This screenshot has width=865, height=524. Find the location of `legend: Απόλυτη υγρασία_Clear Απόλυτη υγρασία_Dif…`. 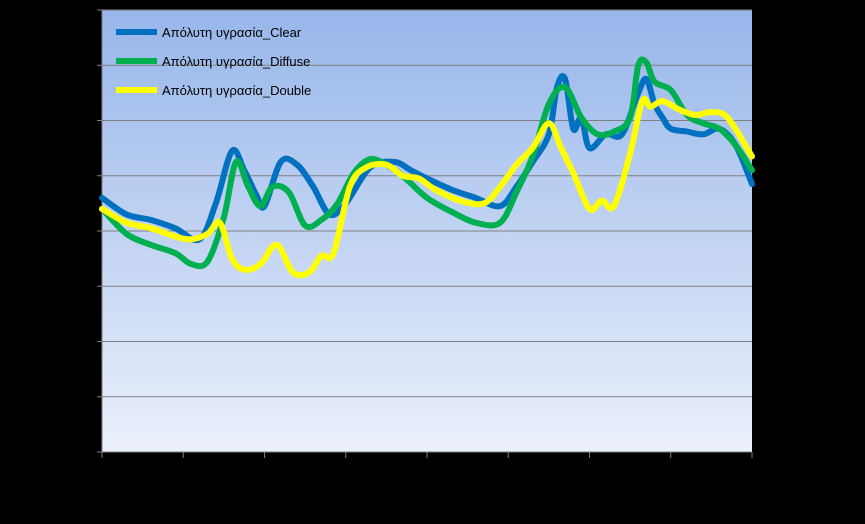

legend: Απόλυτη υγρασία_Clear Απόλυτη υγρασία_Dif… is located at coordinates (213, 61).